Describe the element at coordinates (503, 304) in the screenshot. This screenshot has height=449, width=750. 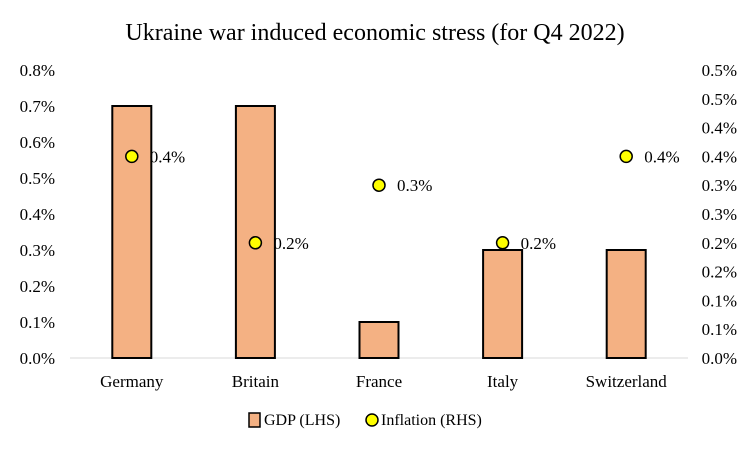
I see `bar-gdp-italy` at that location.